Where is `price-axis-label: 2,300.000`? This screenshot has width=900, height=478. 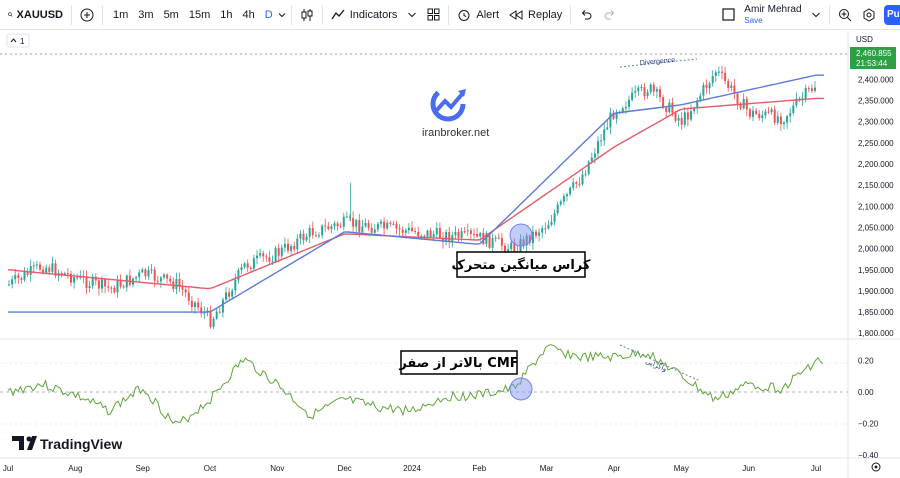 price-axis-label: 2,300.000 is located at coordinates (876, 122).